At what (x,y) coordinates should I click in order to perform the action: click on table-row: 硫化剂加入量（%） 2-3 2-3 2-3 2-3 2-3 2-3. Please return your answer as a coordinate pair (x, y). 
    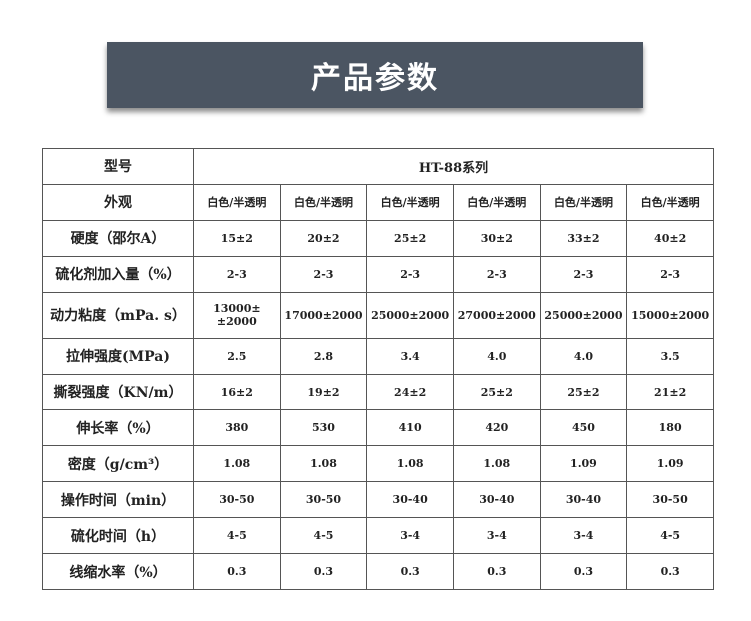
    Looking at the image, I should click on (378, 274).